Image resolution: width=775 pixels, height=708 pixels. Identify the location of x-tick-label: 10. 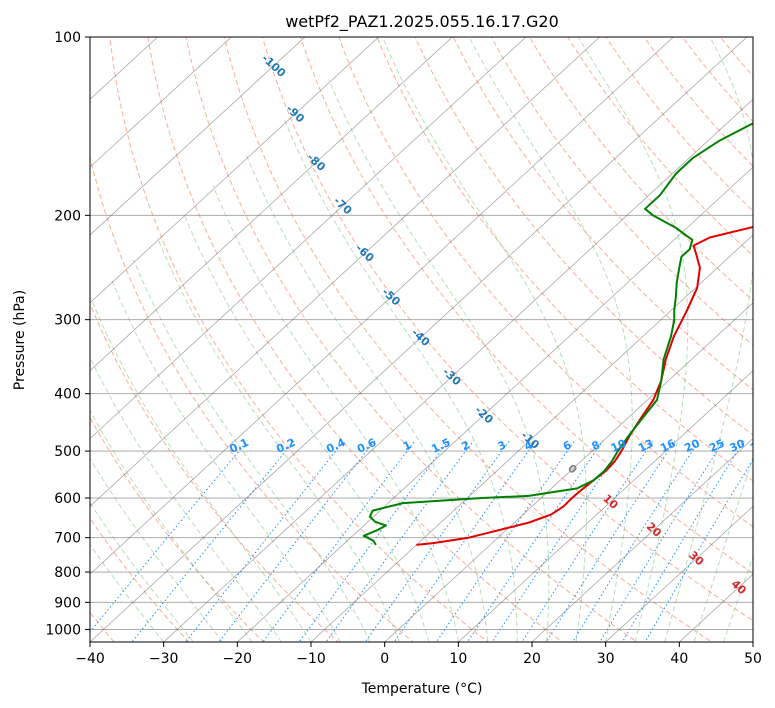
(458, 659).